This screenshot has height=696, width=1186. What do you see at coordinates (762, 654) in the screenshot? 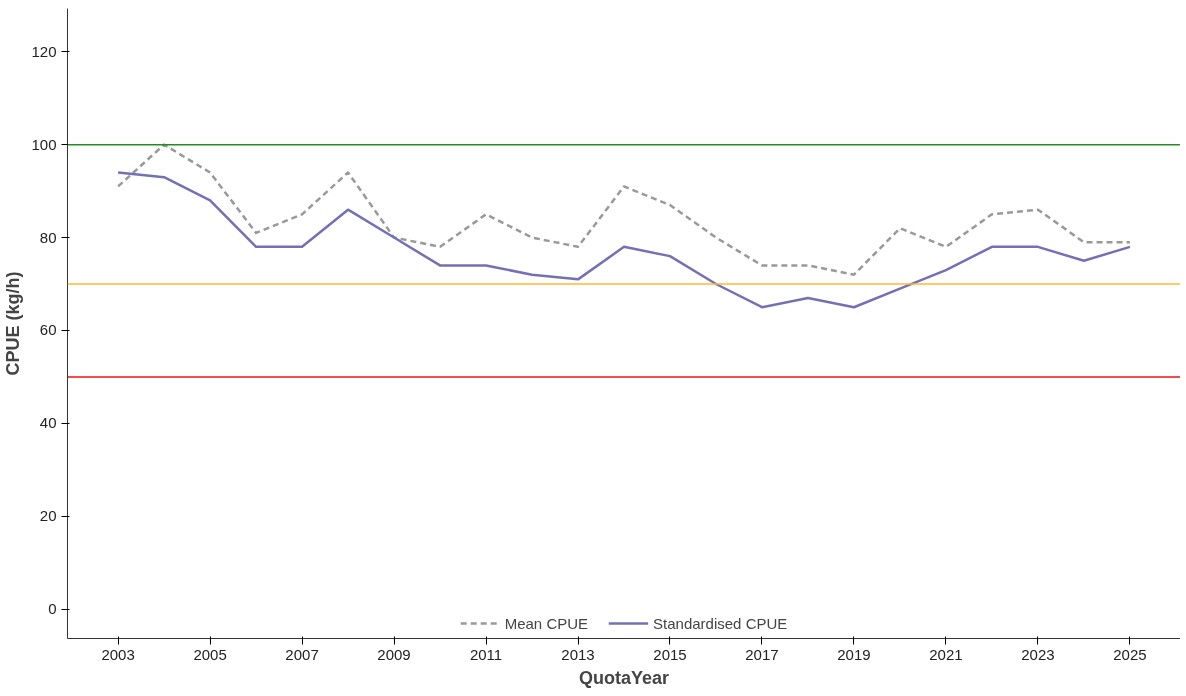
I see `x-tick-label: 2017` at bounding box center [762, 654].